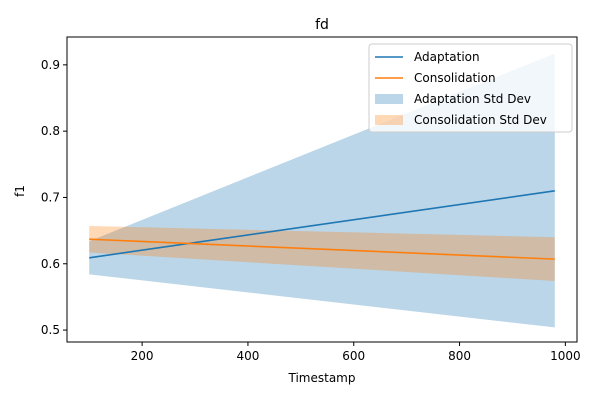 This screenshot has width=600, height=400. Describe the element at coordinates (142, 356) in the screenshot. I see `x-tick-label: 200` at that location.